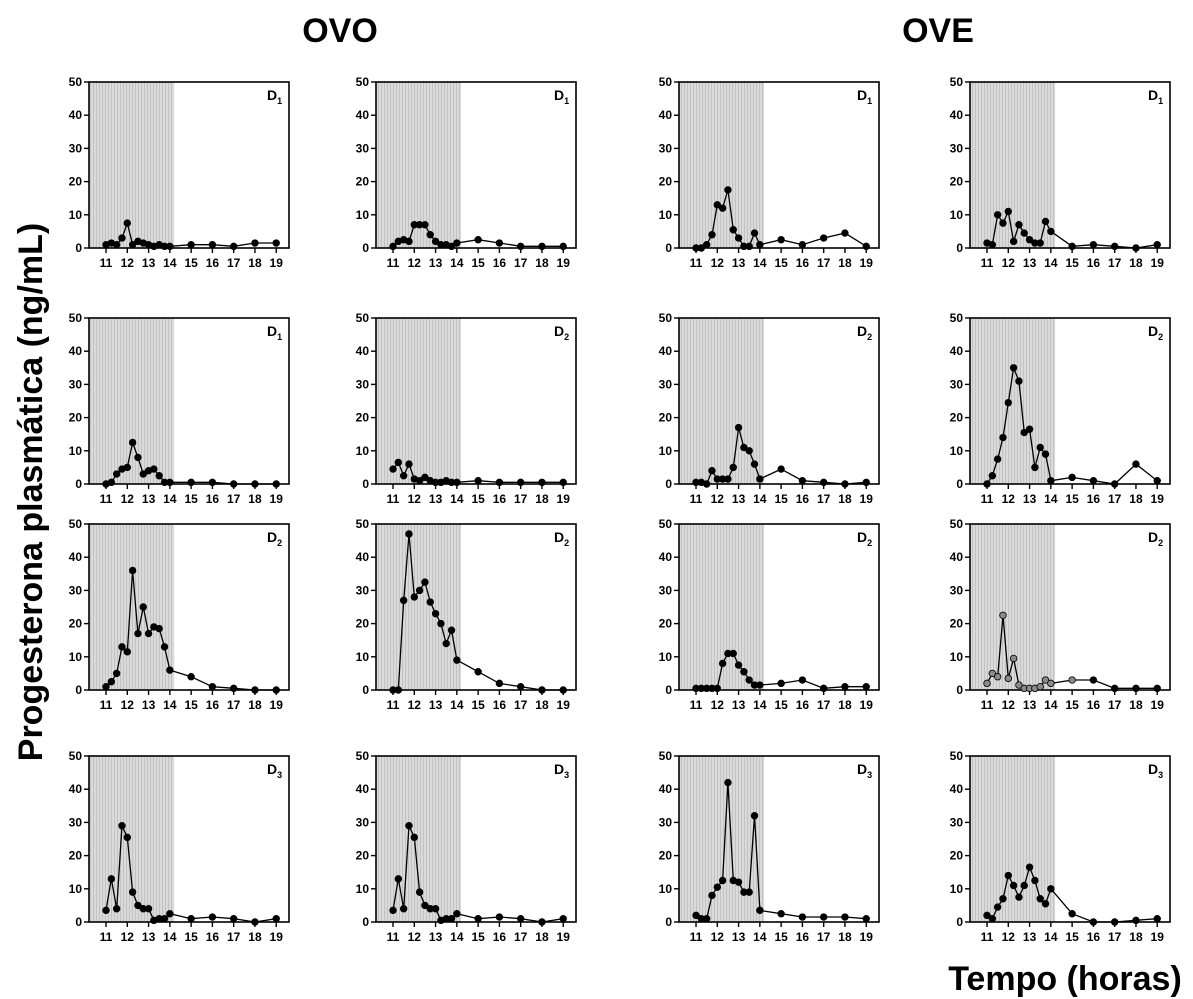 The height and width of the screenshot is (999, 1193). What do you see at coordinates (466, 846) in the screenshot?
I see `chart-panel-14: 0 10 20 30 40 50 11 12 13 14 15 16 17 18 19 D3` at bounding box center [466, 846].